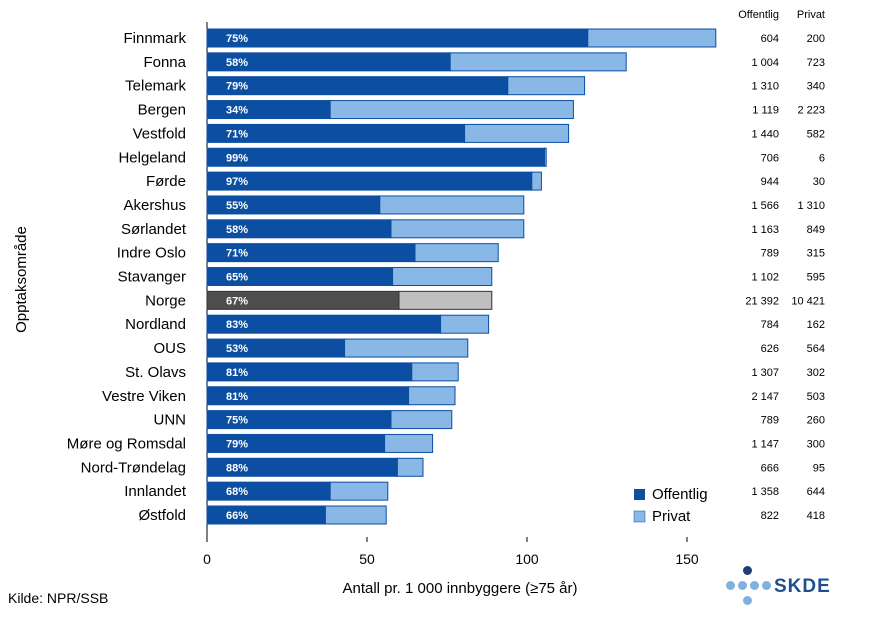 This screenshot has width=879, height=620. What do you see at coordinates (816, 278) in the screenshot?
I see `count-privat: 595` at bounding box center [816, 278].